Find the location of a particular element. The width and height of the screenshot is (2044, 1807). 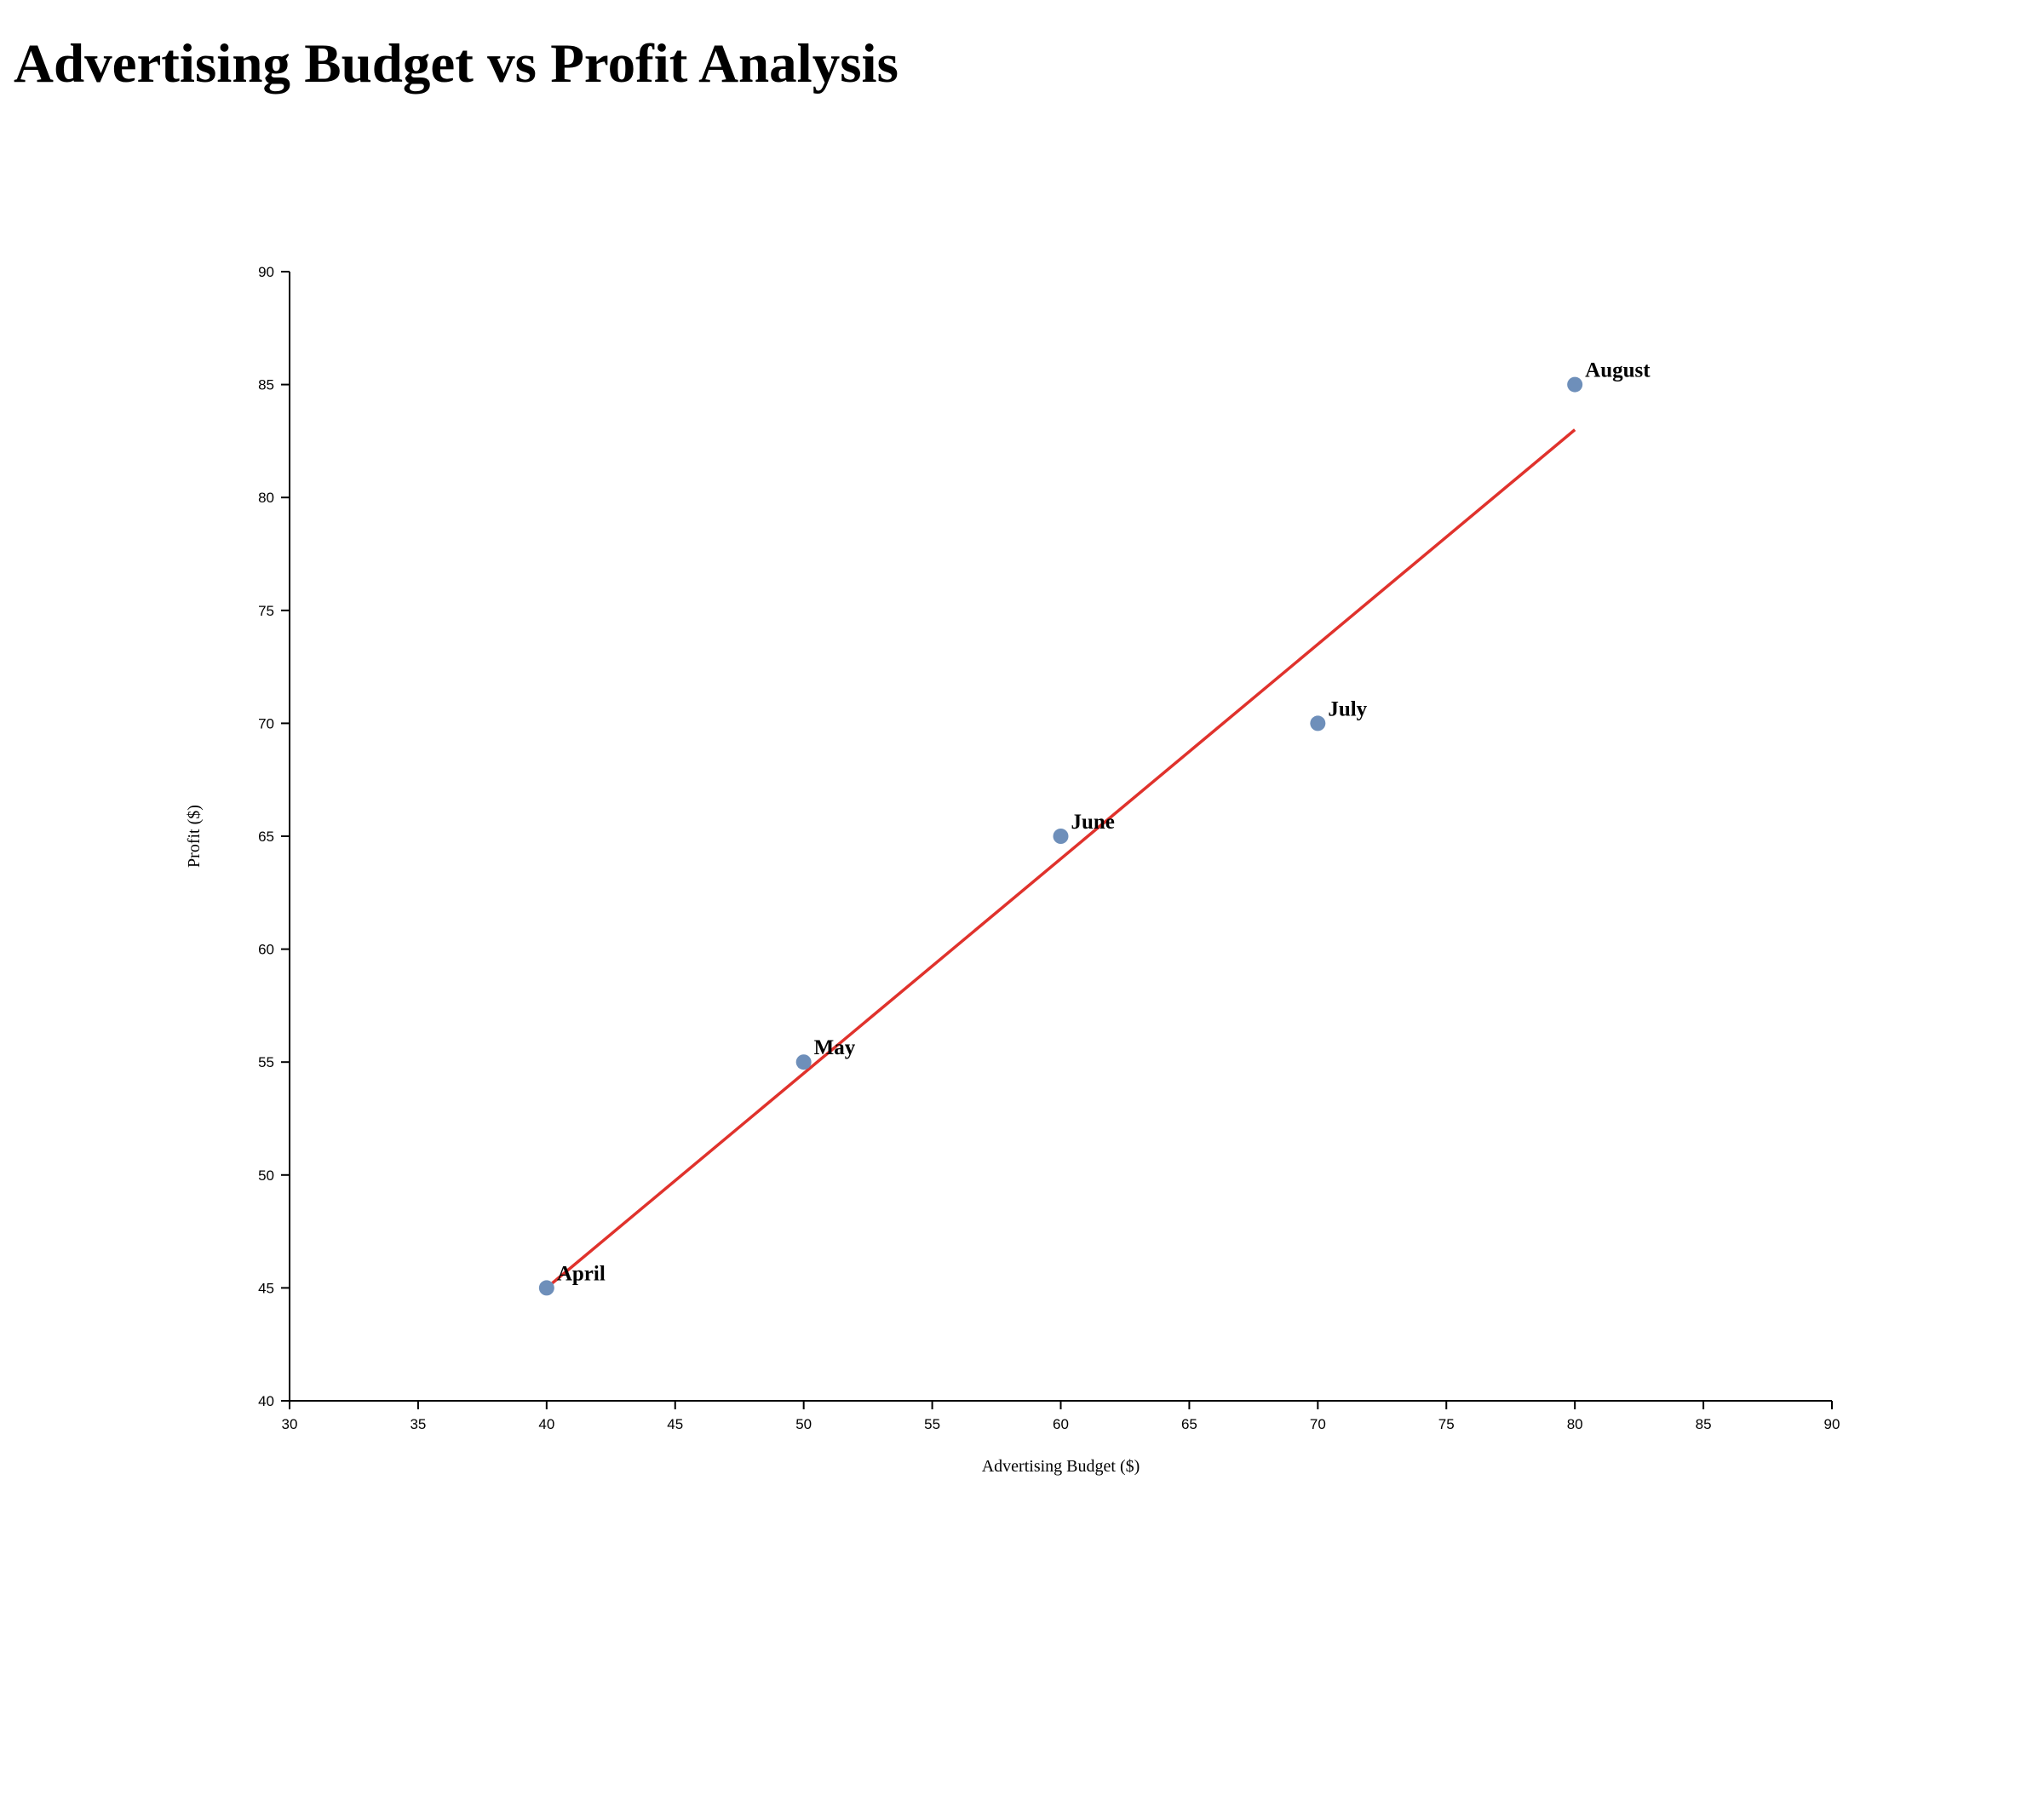

x-tick-label: 80 is located at coordinates (1575, 1424).